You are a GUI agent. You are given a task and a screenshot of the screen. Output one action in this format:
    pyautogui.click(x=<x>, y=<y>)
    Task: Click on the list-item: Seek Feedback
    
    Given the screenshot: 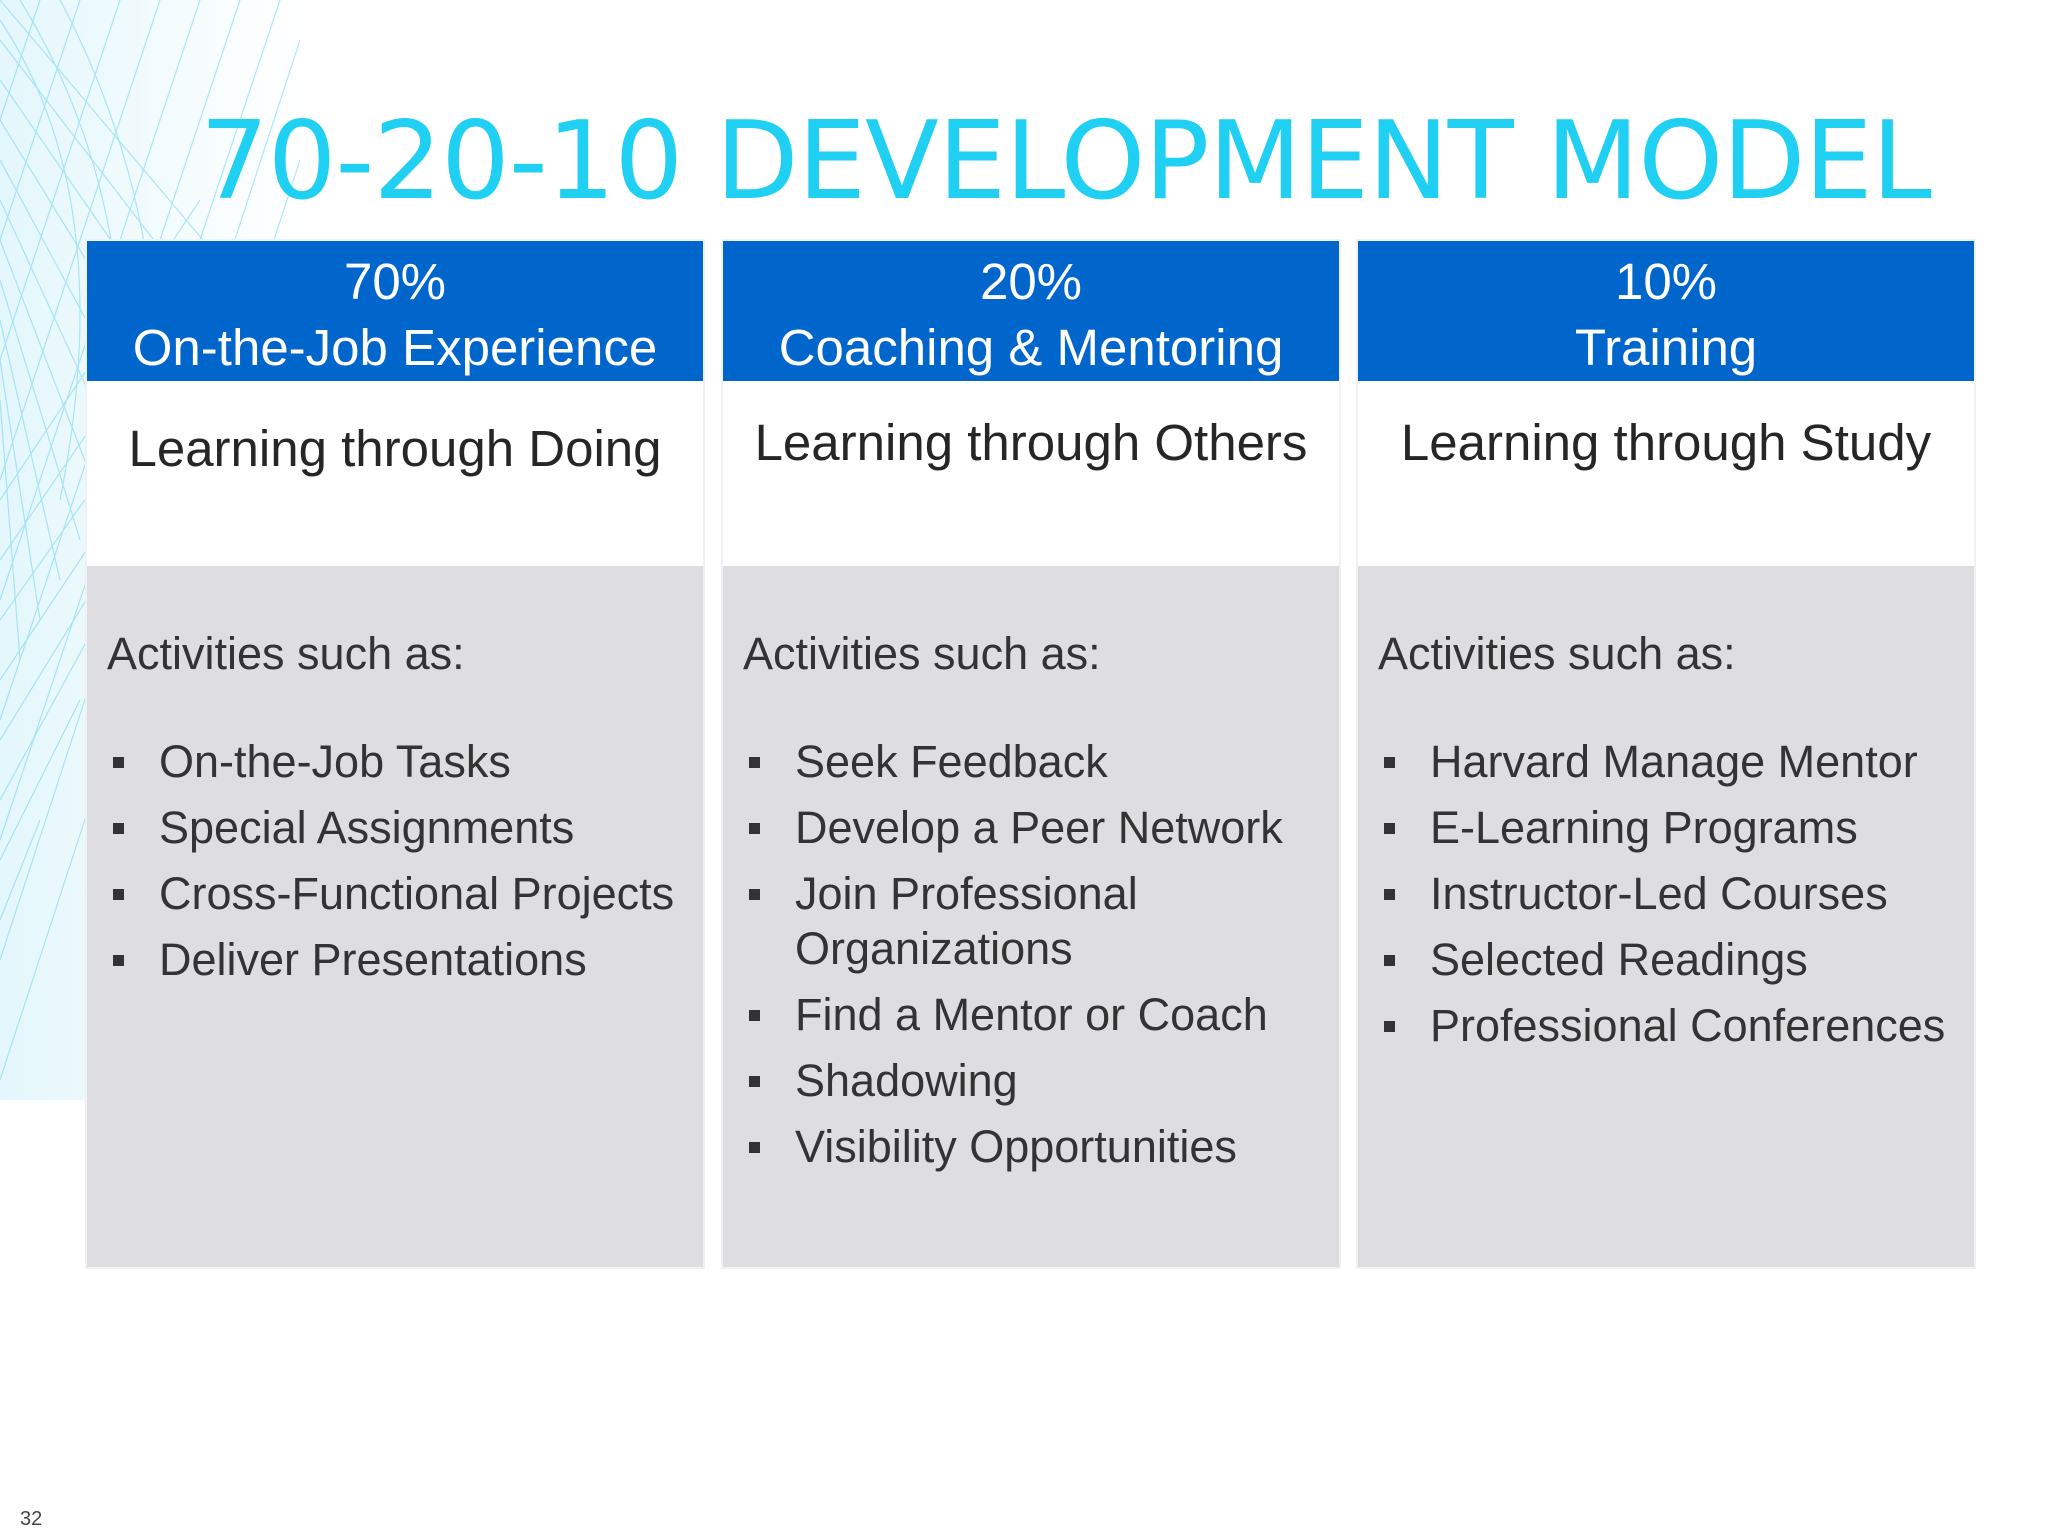 What is the action you would take?
    pyautogui.click(x=1031, y=761)
    